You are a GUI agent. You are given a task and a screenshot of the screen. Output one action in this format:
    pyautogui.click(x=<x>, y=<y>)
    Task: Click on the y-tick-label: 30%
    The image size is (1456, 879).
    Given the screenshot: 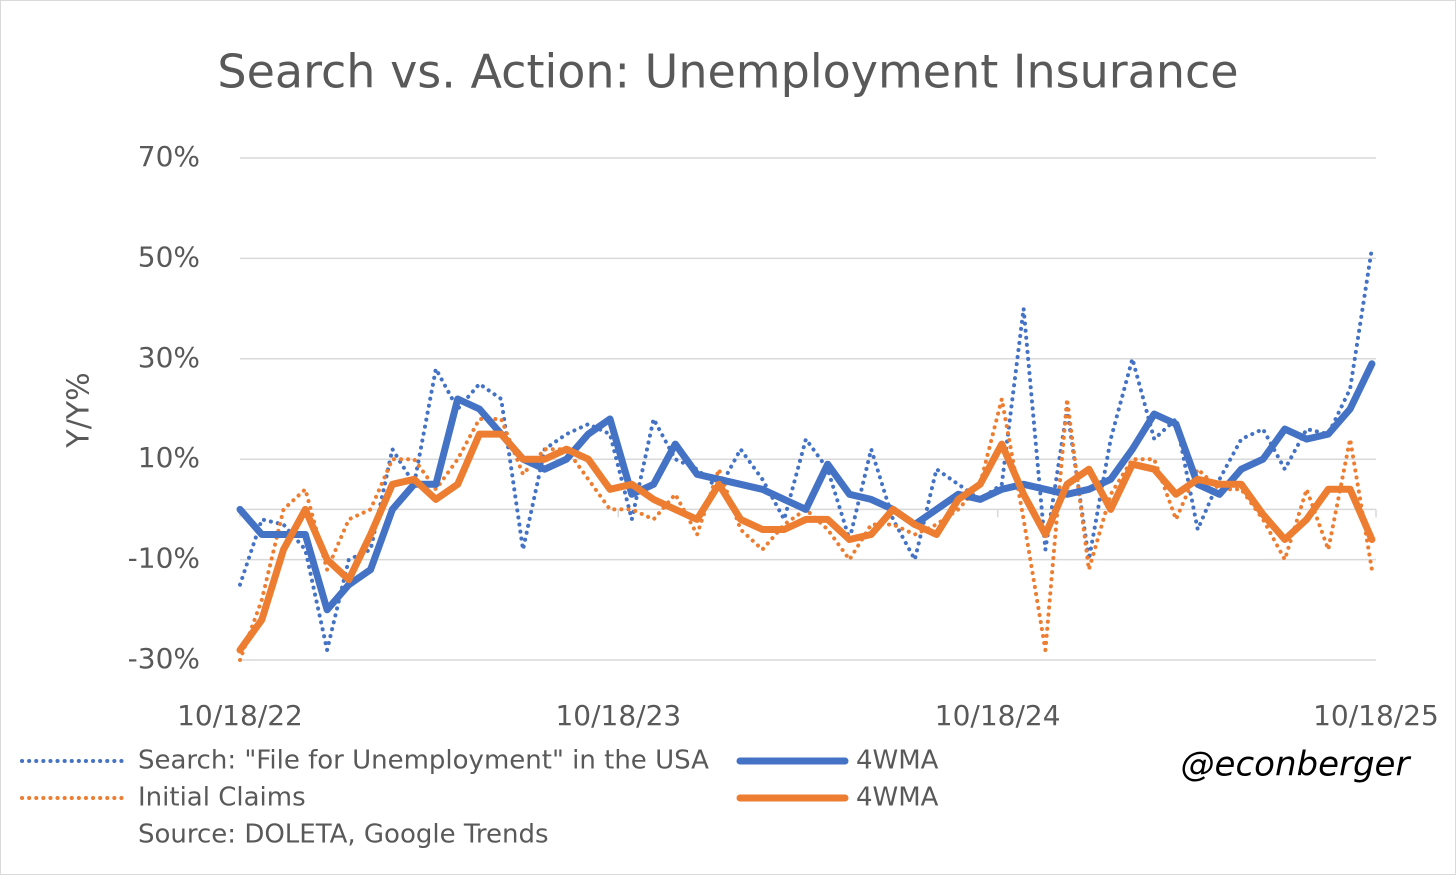 What is the action you would take?
    pyautogui.click(x=169, y=357)
    